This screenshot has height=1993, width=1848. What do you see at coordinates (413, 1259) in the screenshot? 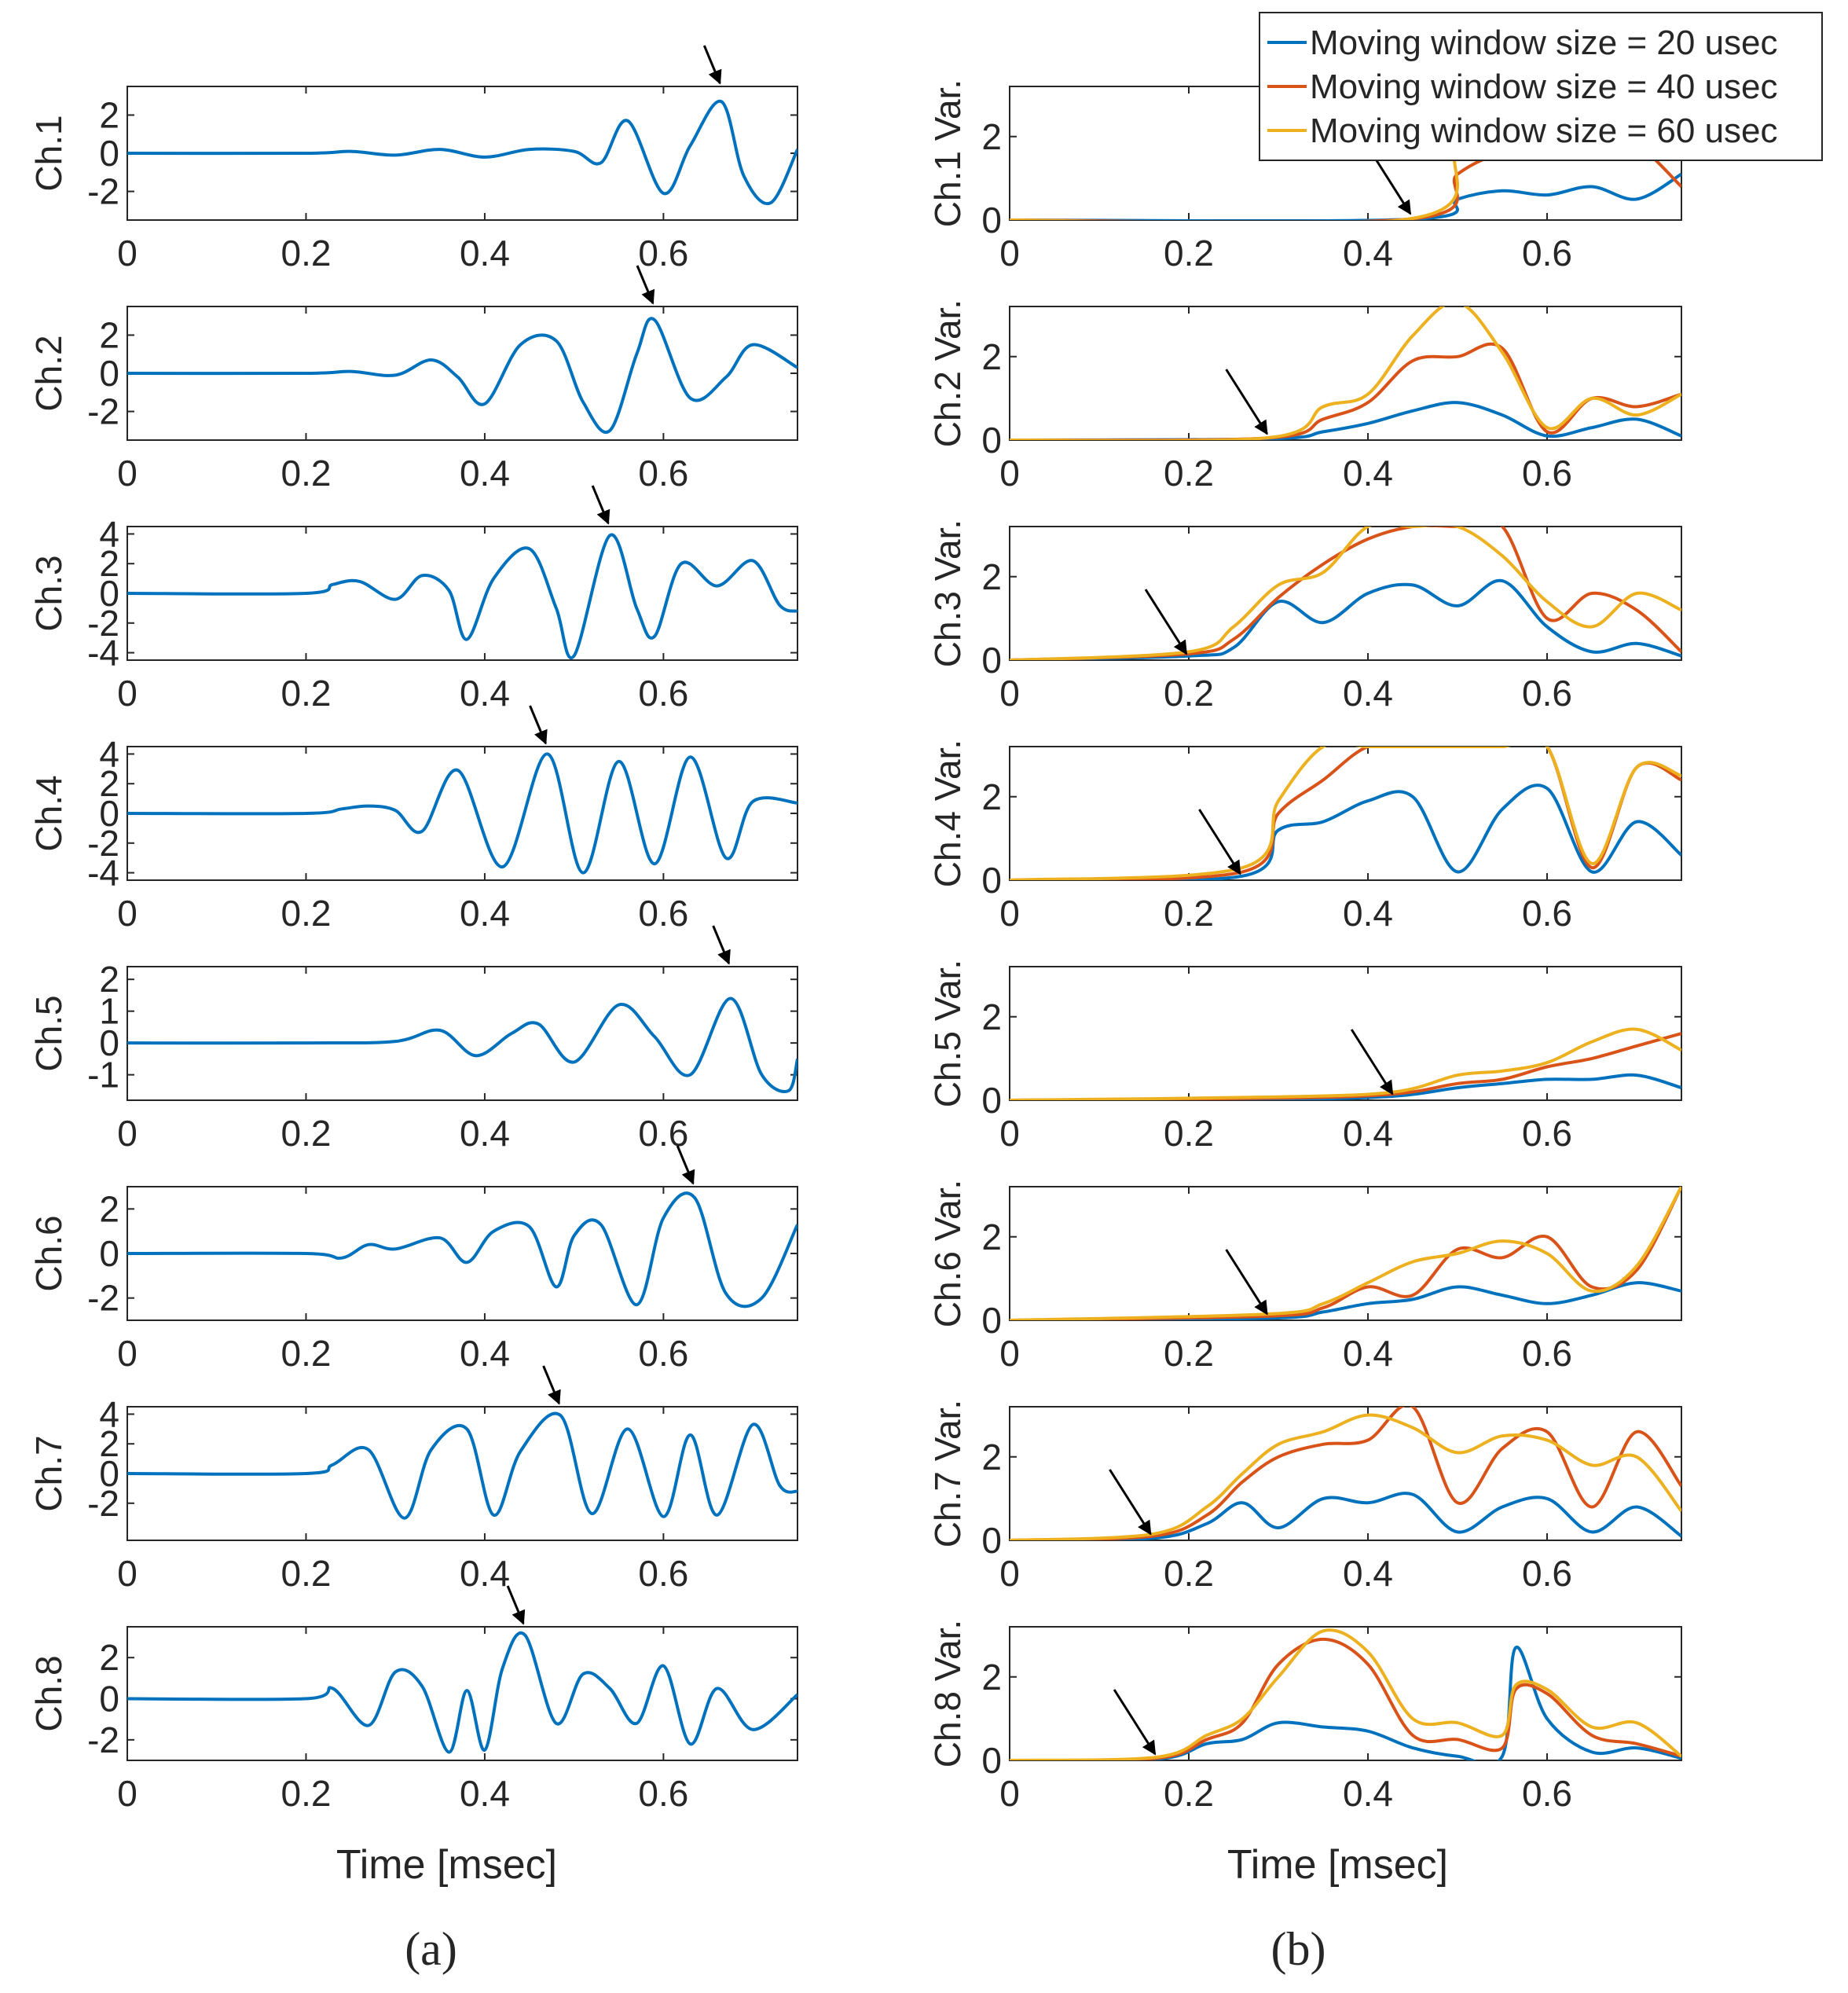
I see `subplot-a-ch6: 0 0.2 0.4 0.620-2Ch.6` at bounding box center [413, 1259].